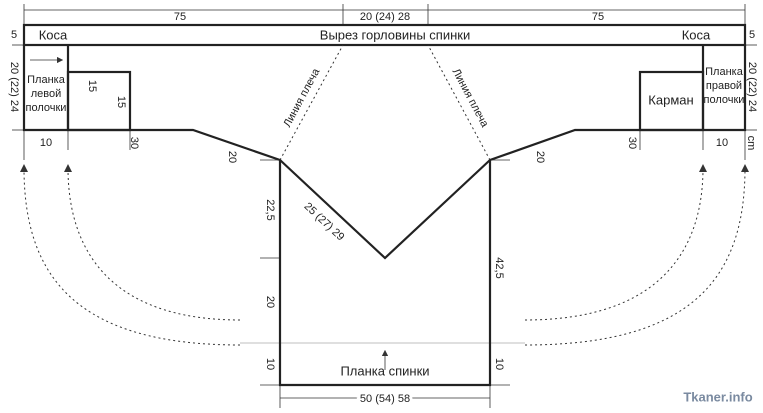 This screenshot has height=413, width=763. Describe the element at coordinates (395, 34) in the screenshot. I see `label: Вырез горловины спинки` at that location.